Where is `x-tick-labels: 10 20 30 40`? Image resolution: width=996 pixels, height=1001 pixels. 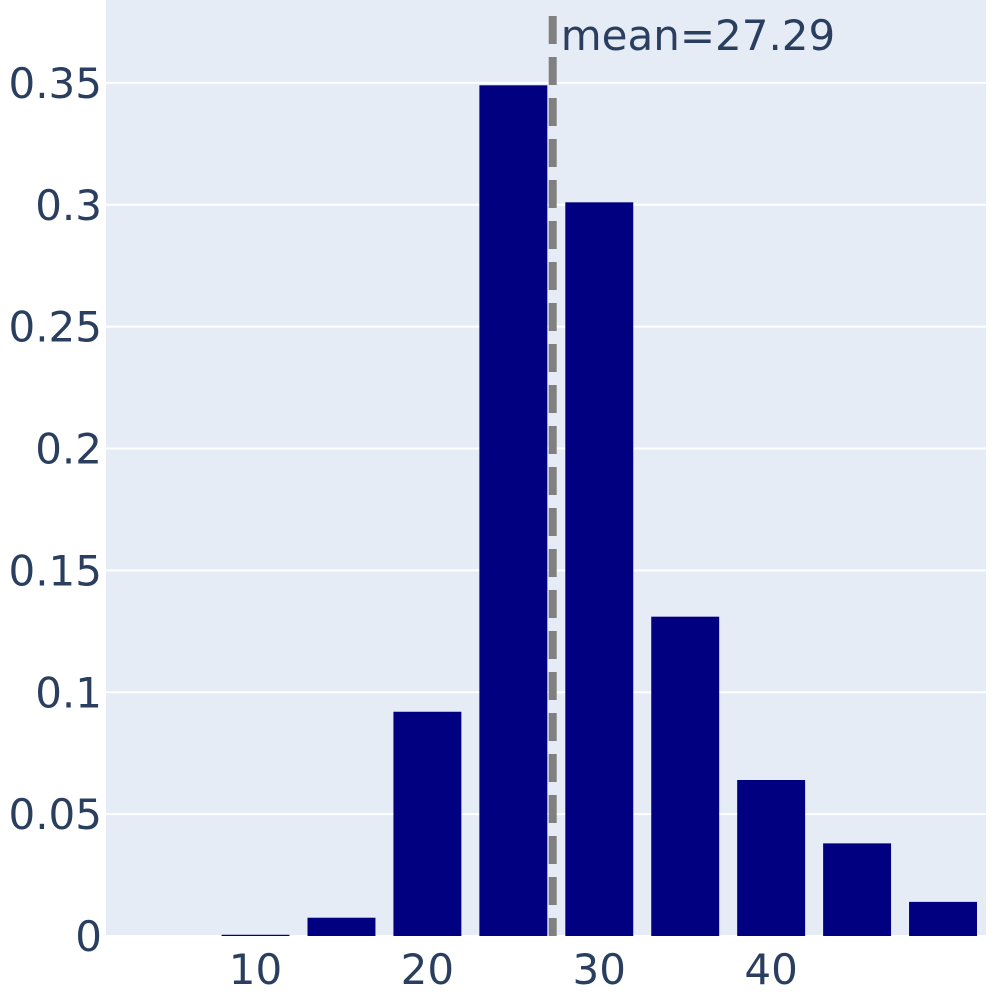 x-tick-labels: 10 20 30 40 is located at coordinates (513, 969).